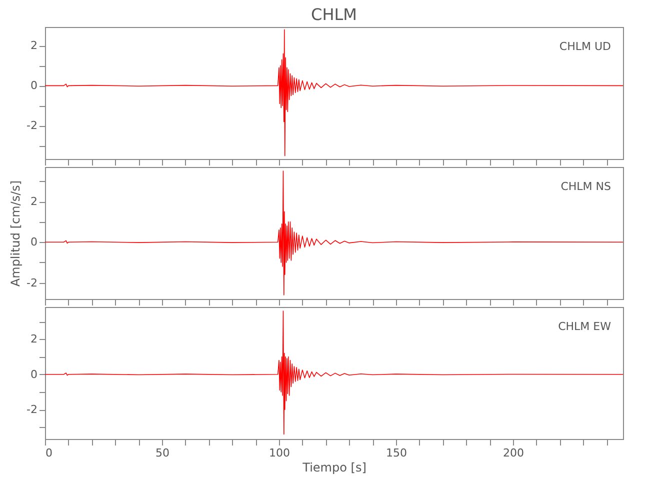 Image resolution: width=650 pixels, height=500 pixels. Describe the element at coordinates (49, 453) in the screenshot. I see `x-tick-label: 0` at that location.